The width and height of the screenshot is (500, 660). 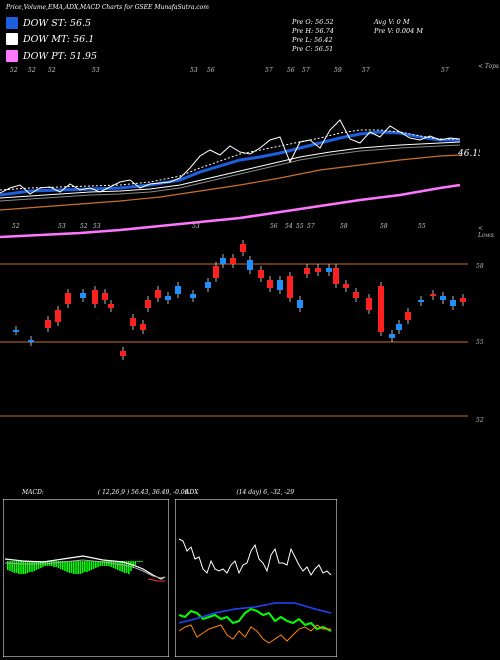 I want to click on macd-chart, so click(x=86, y=578).